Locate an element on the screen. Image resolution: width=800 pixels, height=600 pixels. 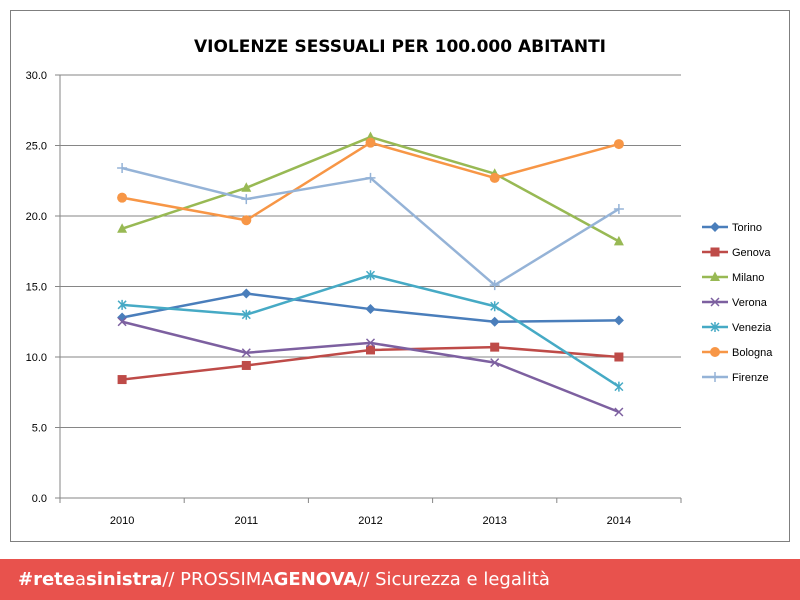
x-tick-label: 2013 is located at coordinates (494, 521).